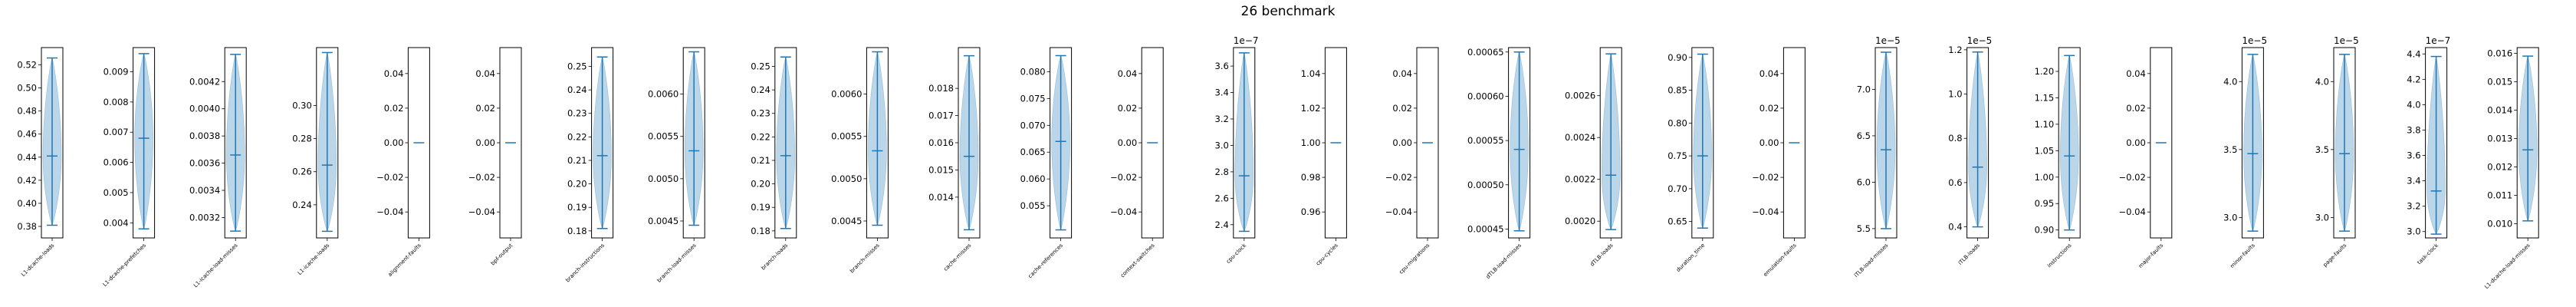  What do you see at coordinates (1033, 178) in the screenshot?
I see `y-tick-label: 0.060` at bounding box center [1033, 178].